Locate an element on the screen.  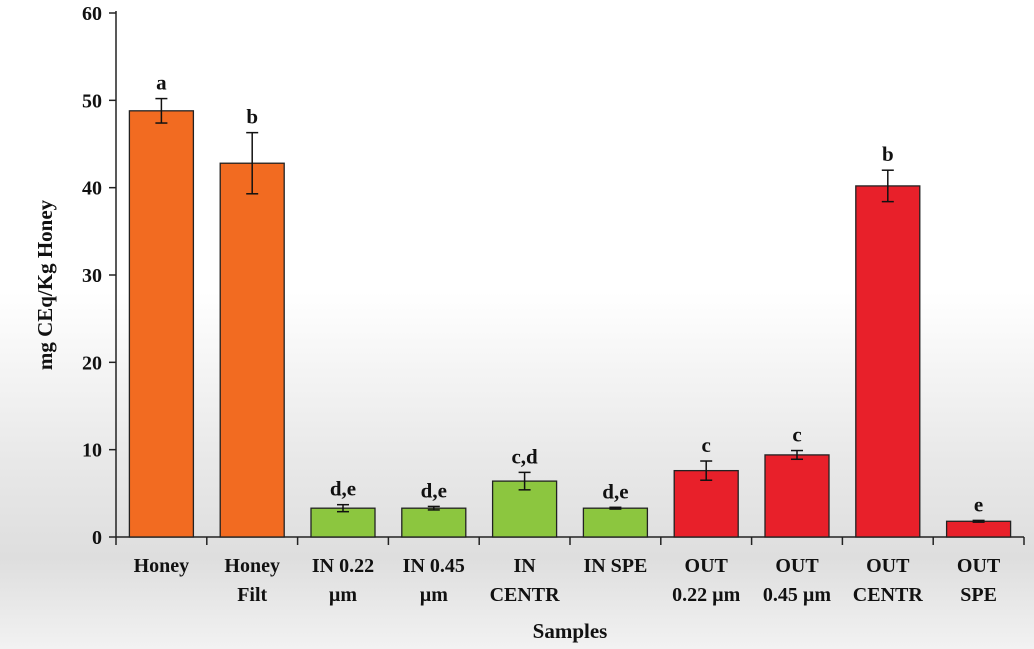
x-tick-label-line: IN SPE is located at coordinates (615, 566).